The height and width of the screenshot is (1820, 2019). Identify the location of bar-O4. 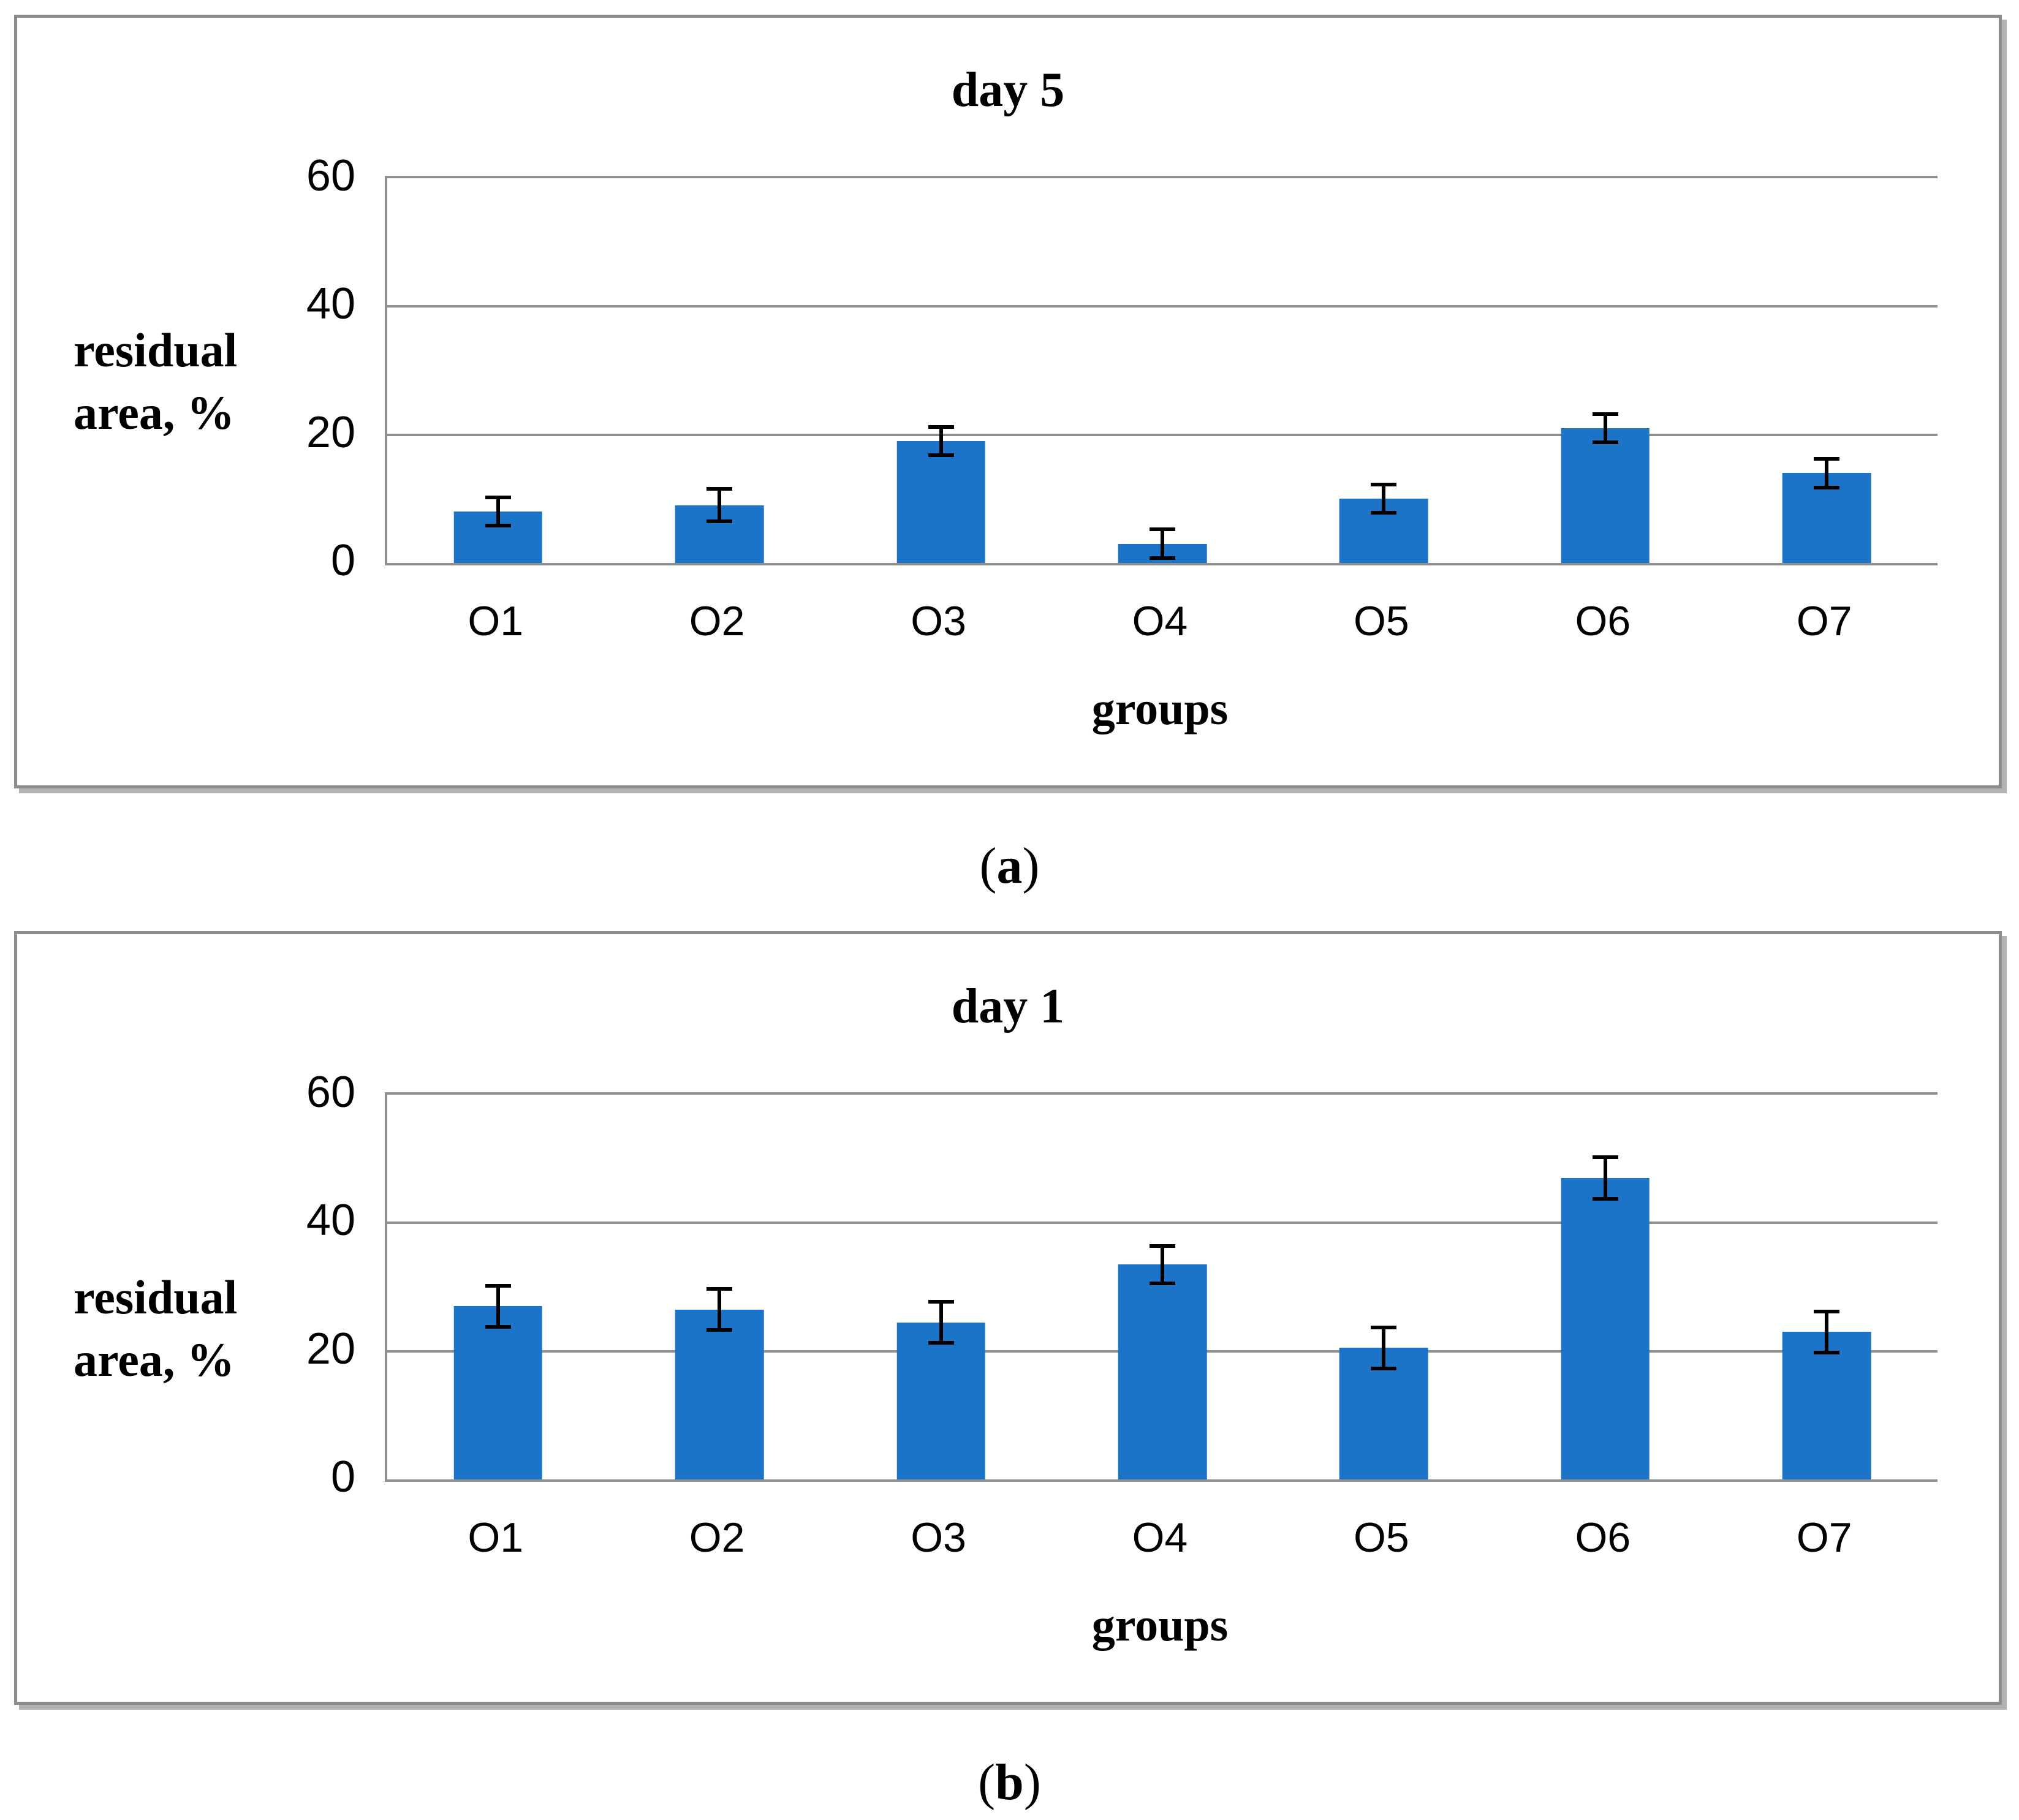
(1163, 1371).